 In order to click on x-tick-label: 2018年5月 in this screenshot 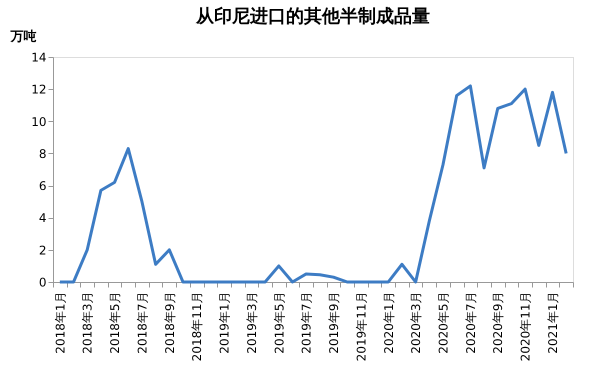, I will do `click(115, 323)`.